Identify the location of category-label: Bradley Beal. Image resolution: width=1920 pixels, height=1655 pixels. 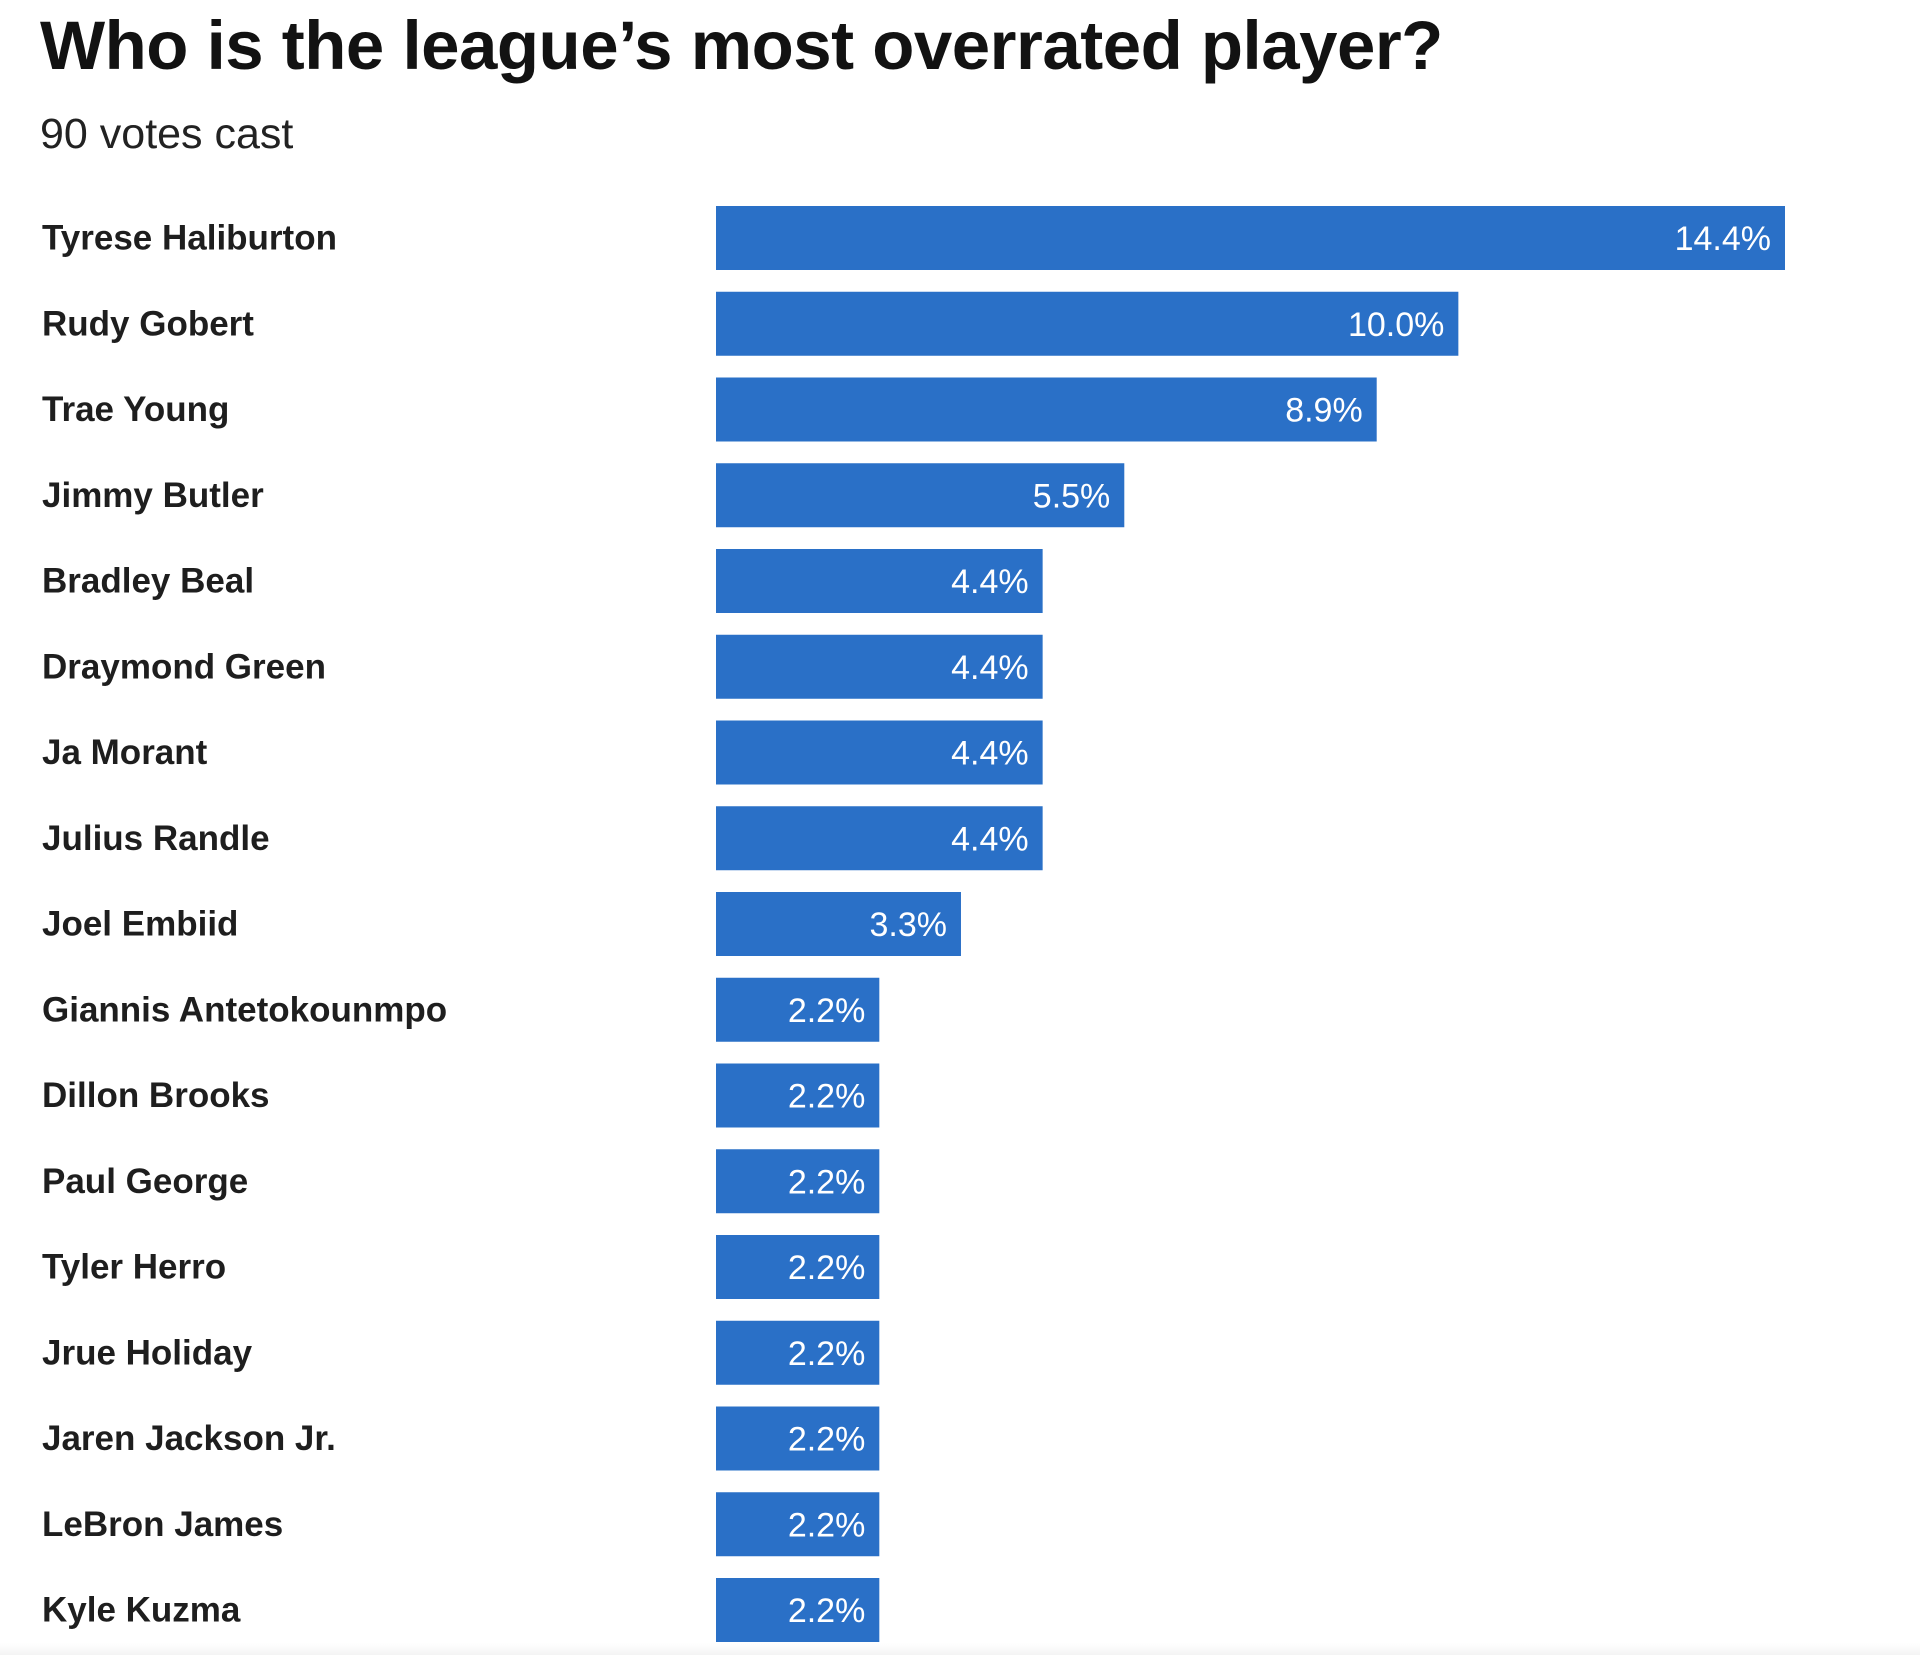
(148, 581).